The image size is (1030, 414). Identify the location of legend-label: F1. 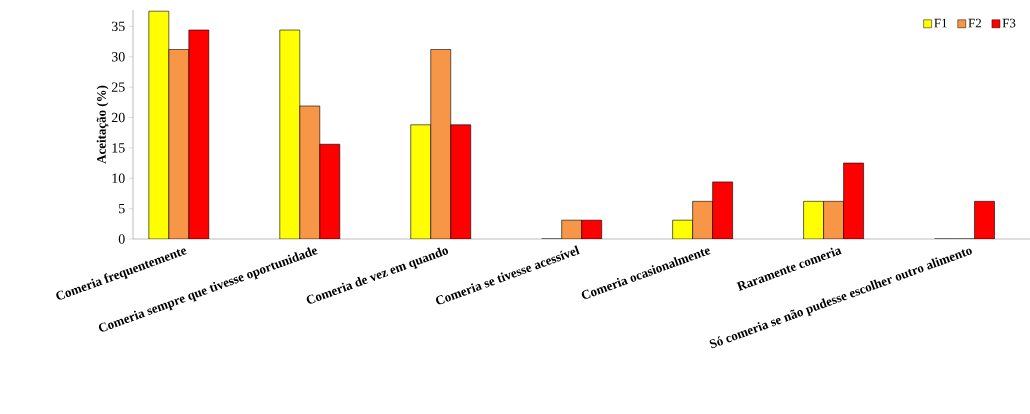
(940, 23).